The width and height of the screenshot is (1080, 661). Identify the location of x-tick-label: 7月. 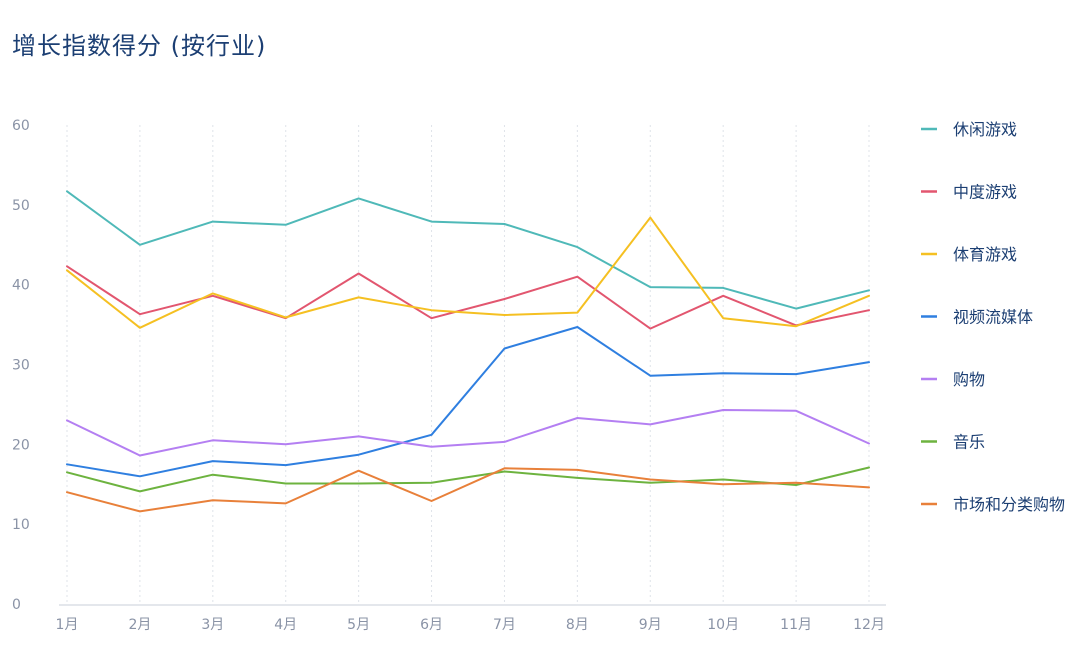
(504, 625).